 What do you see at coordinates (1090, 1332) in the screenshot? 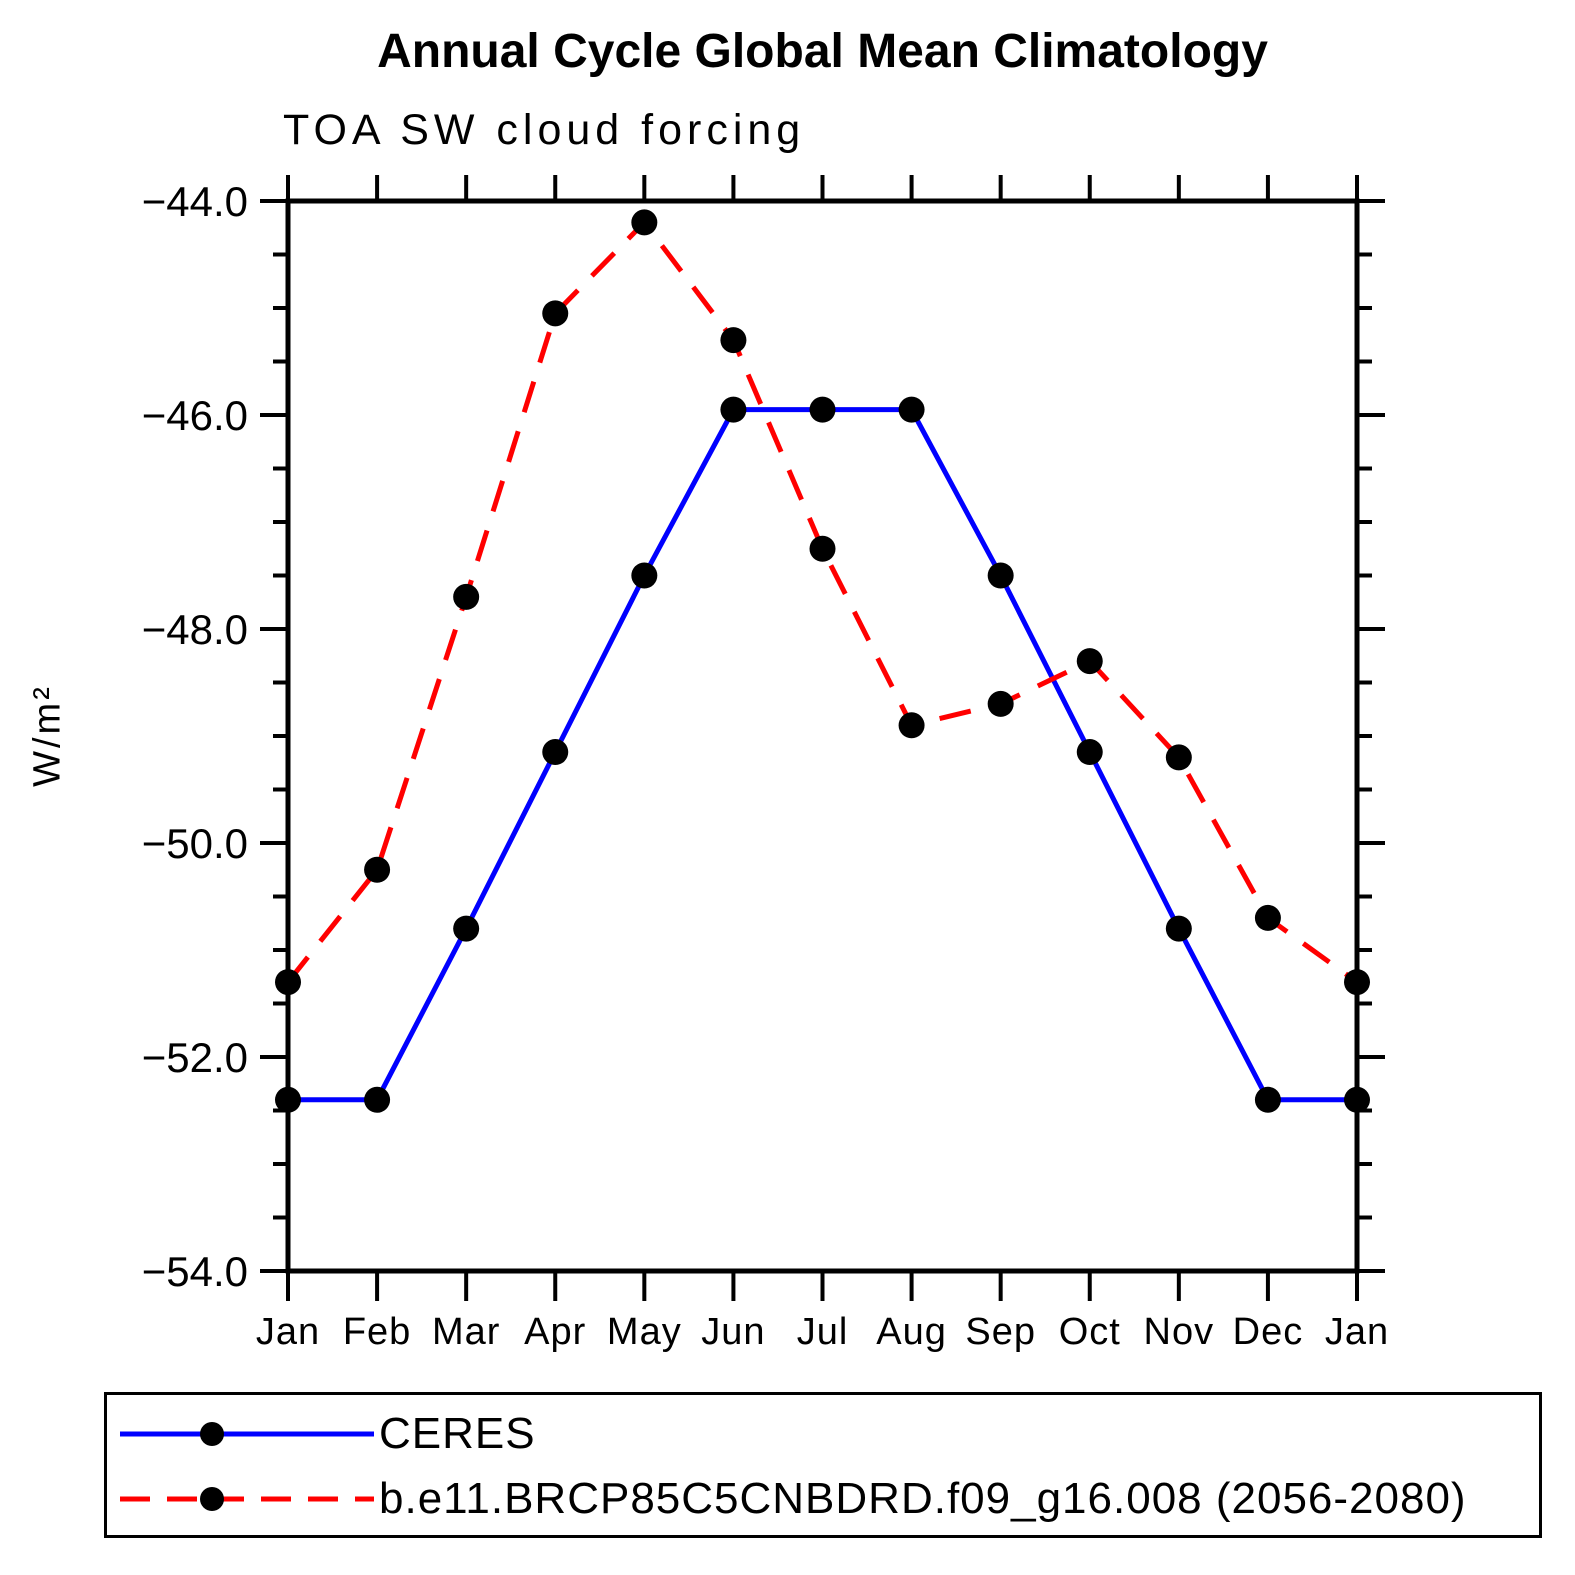
I see `svg-text: Oct` at bounding box center [1090, 1332].